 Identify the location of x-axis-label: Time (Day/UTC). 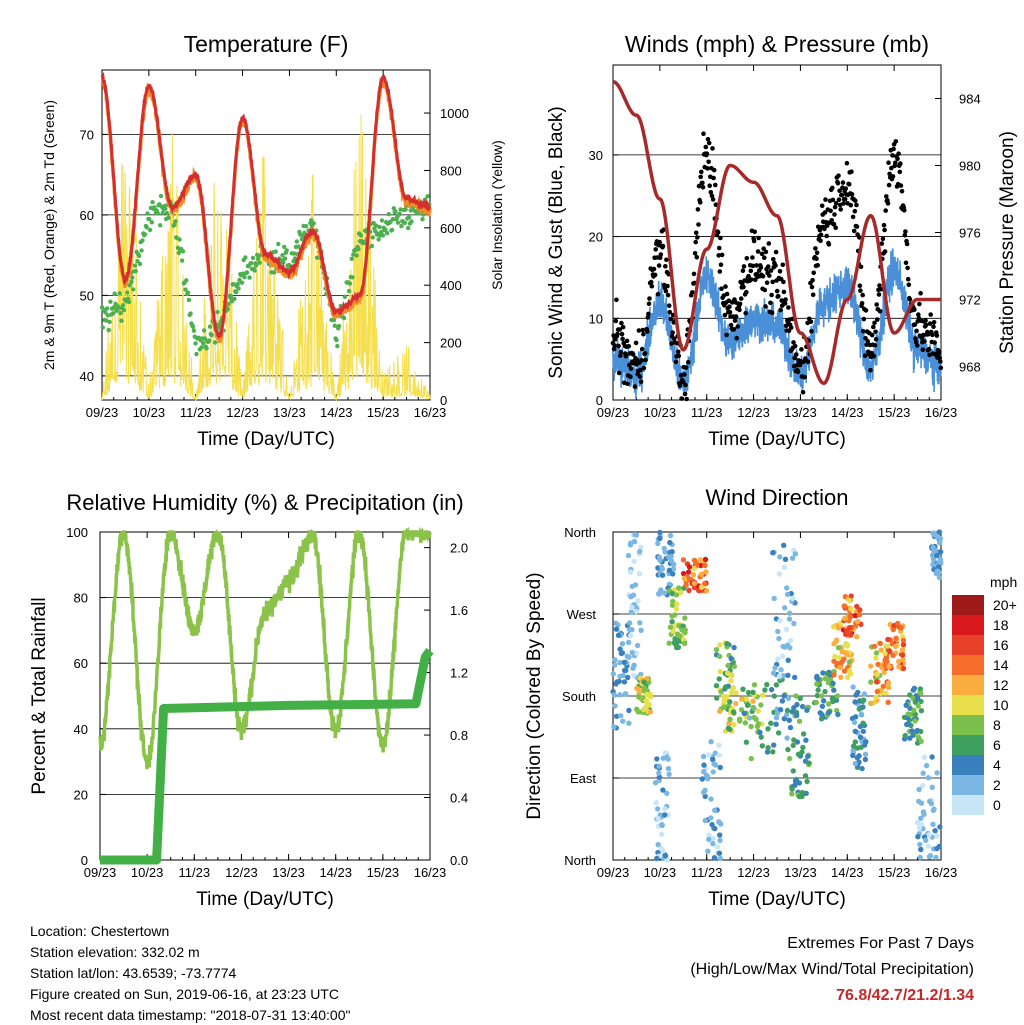
(265, 899).